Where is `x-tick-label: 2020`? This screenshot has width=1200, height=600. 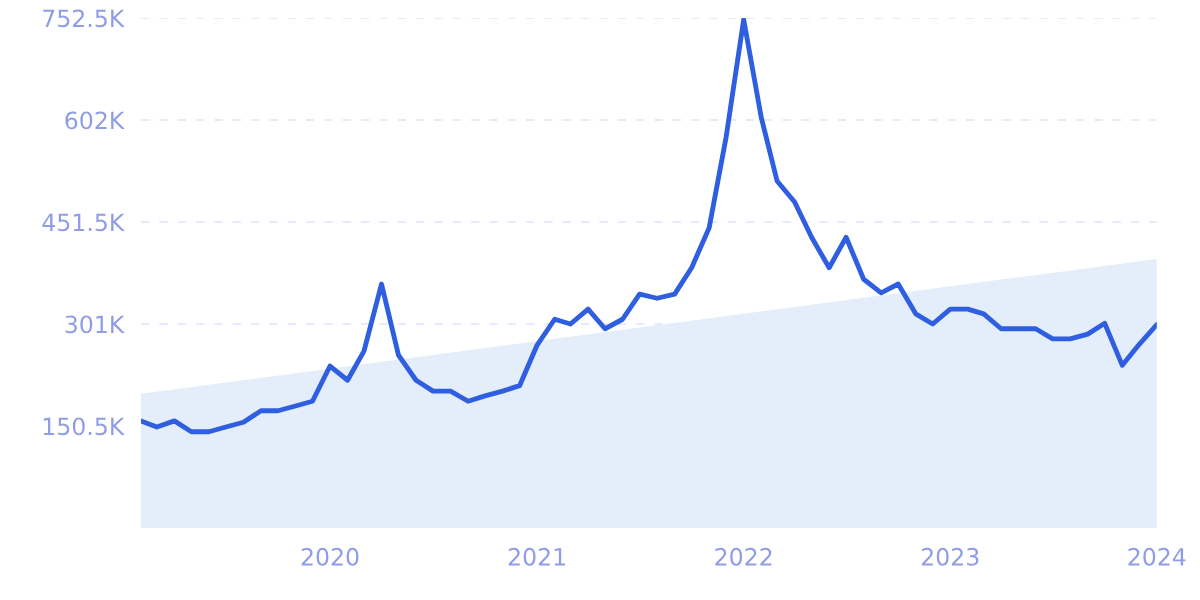
x-tick-label: 2020 is located at coordinates (330, 556).